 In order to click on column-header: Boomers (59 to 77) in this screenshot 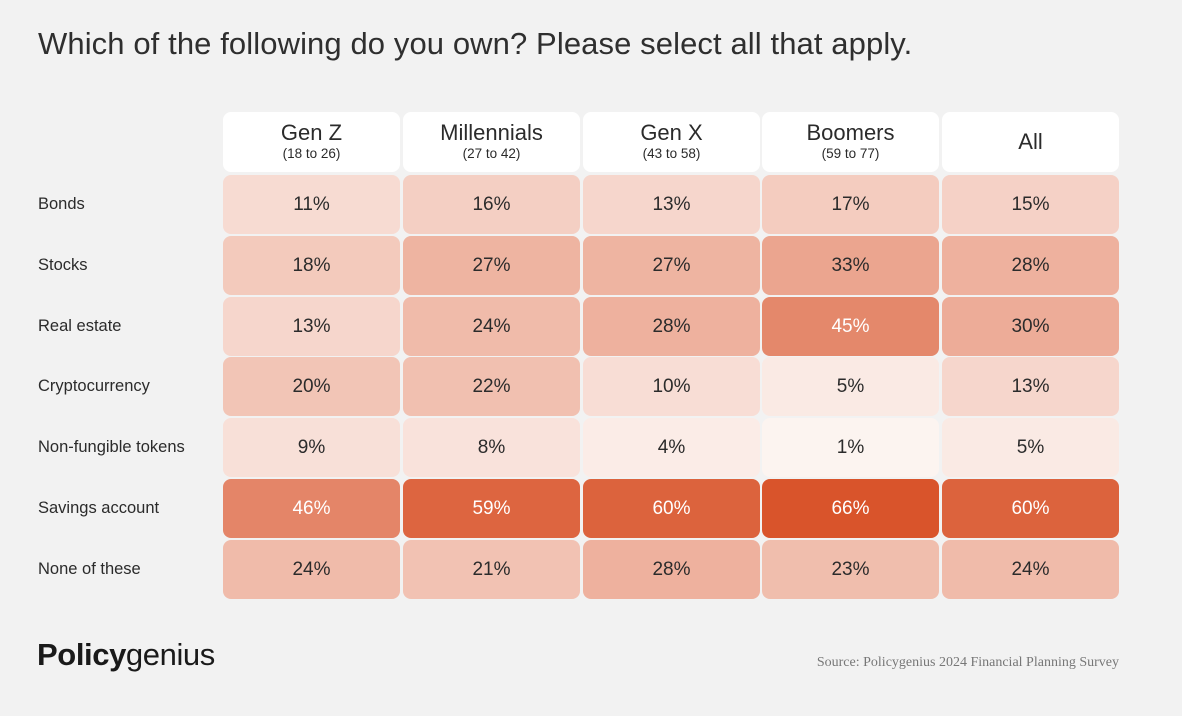, I will do `click(850, 142)`.